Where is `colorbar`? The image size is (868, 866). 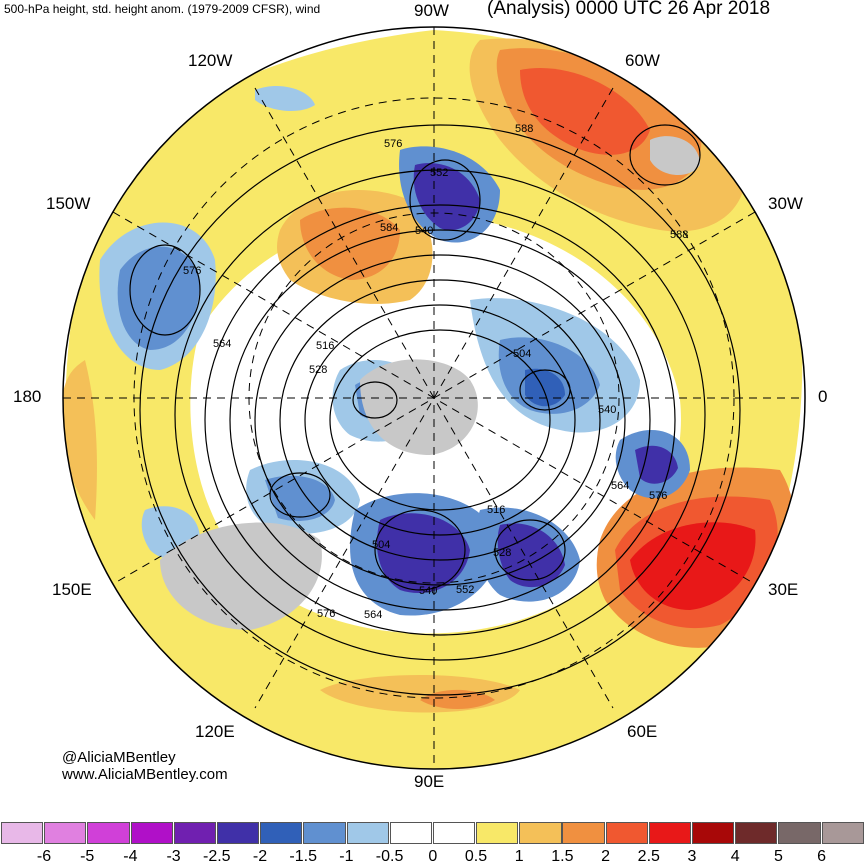 colorbar is located at coordinates (433, 833).